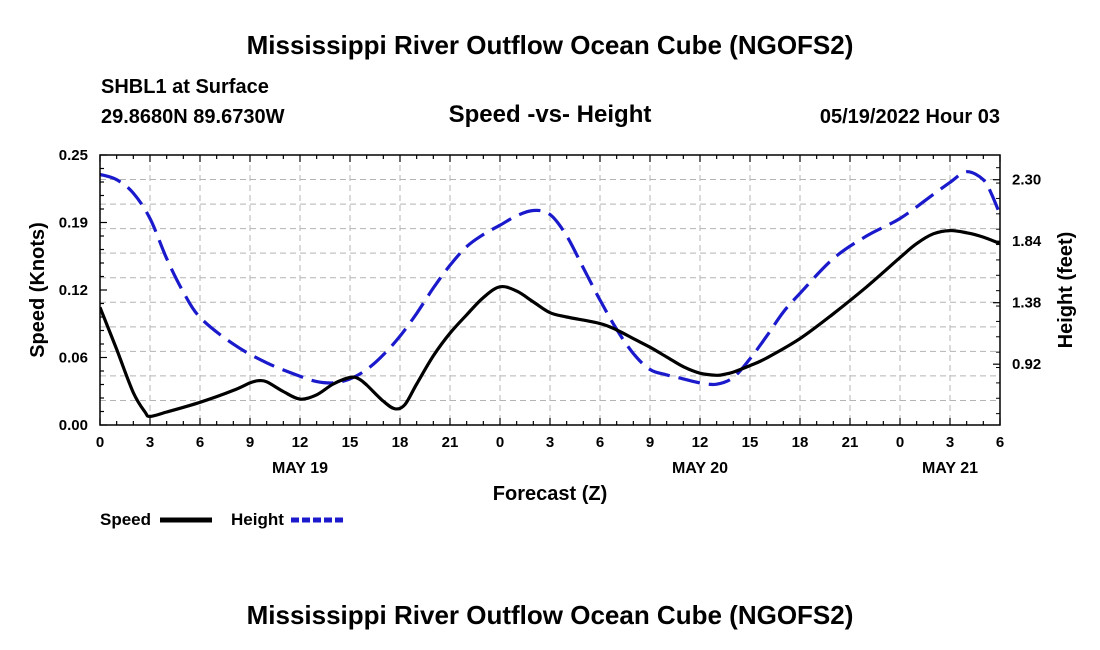 Image resolution: width=1100 pixels, height=650 pixels. I want to click on date-label: MAY 19, so click(300, 468).